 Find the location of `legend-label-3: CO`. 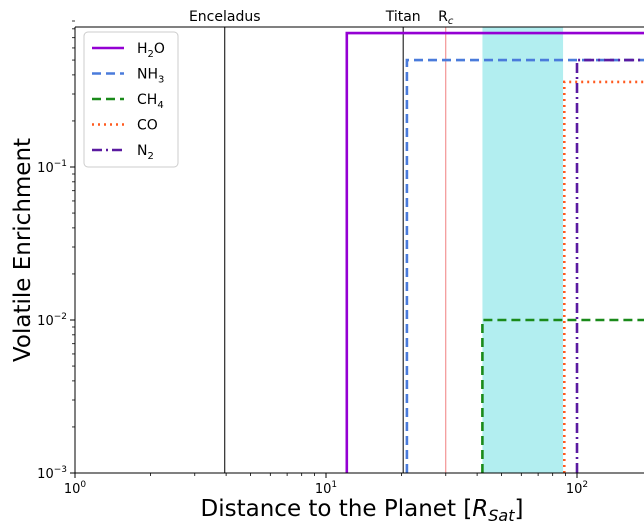

legend-label-3: CO is located at coordinates (147, 126).